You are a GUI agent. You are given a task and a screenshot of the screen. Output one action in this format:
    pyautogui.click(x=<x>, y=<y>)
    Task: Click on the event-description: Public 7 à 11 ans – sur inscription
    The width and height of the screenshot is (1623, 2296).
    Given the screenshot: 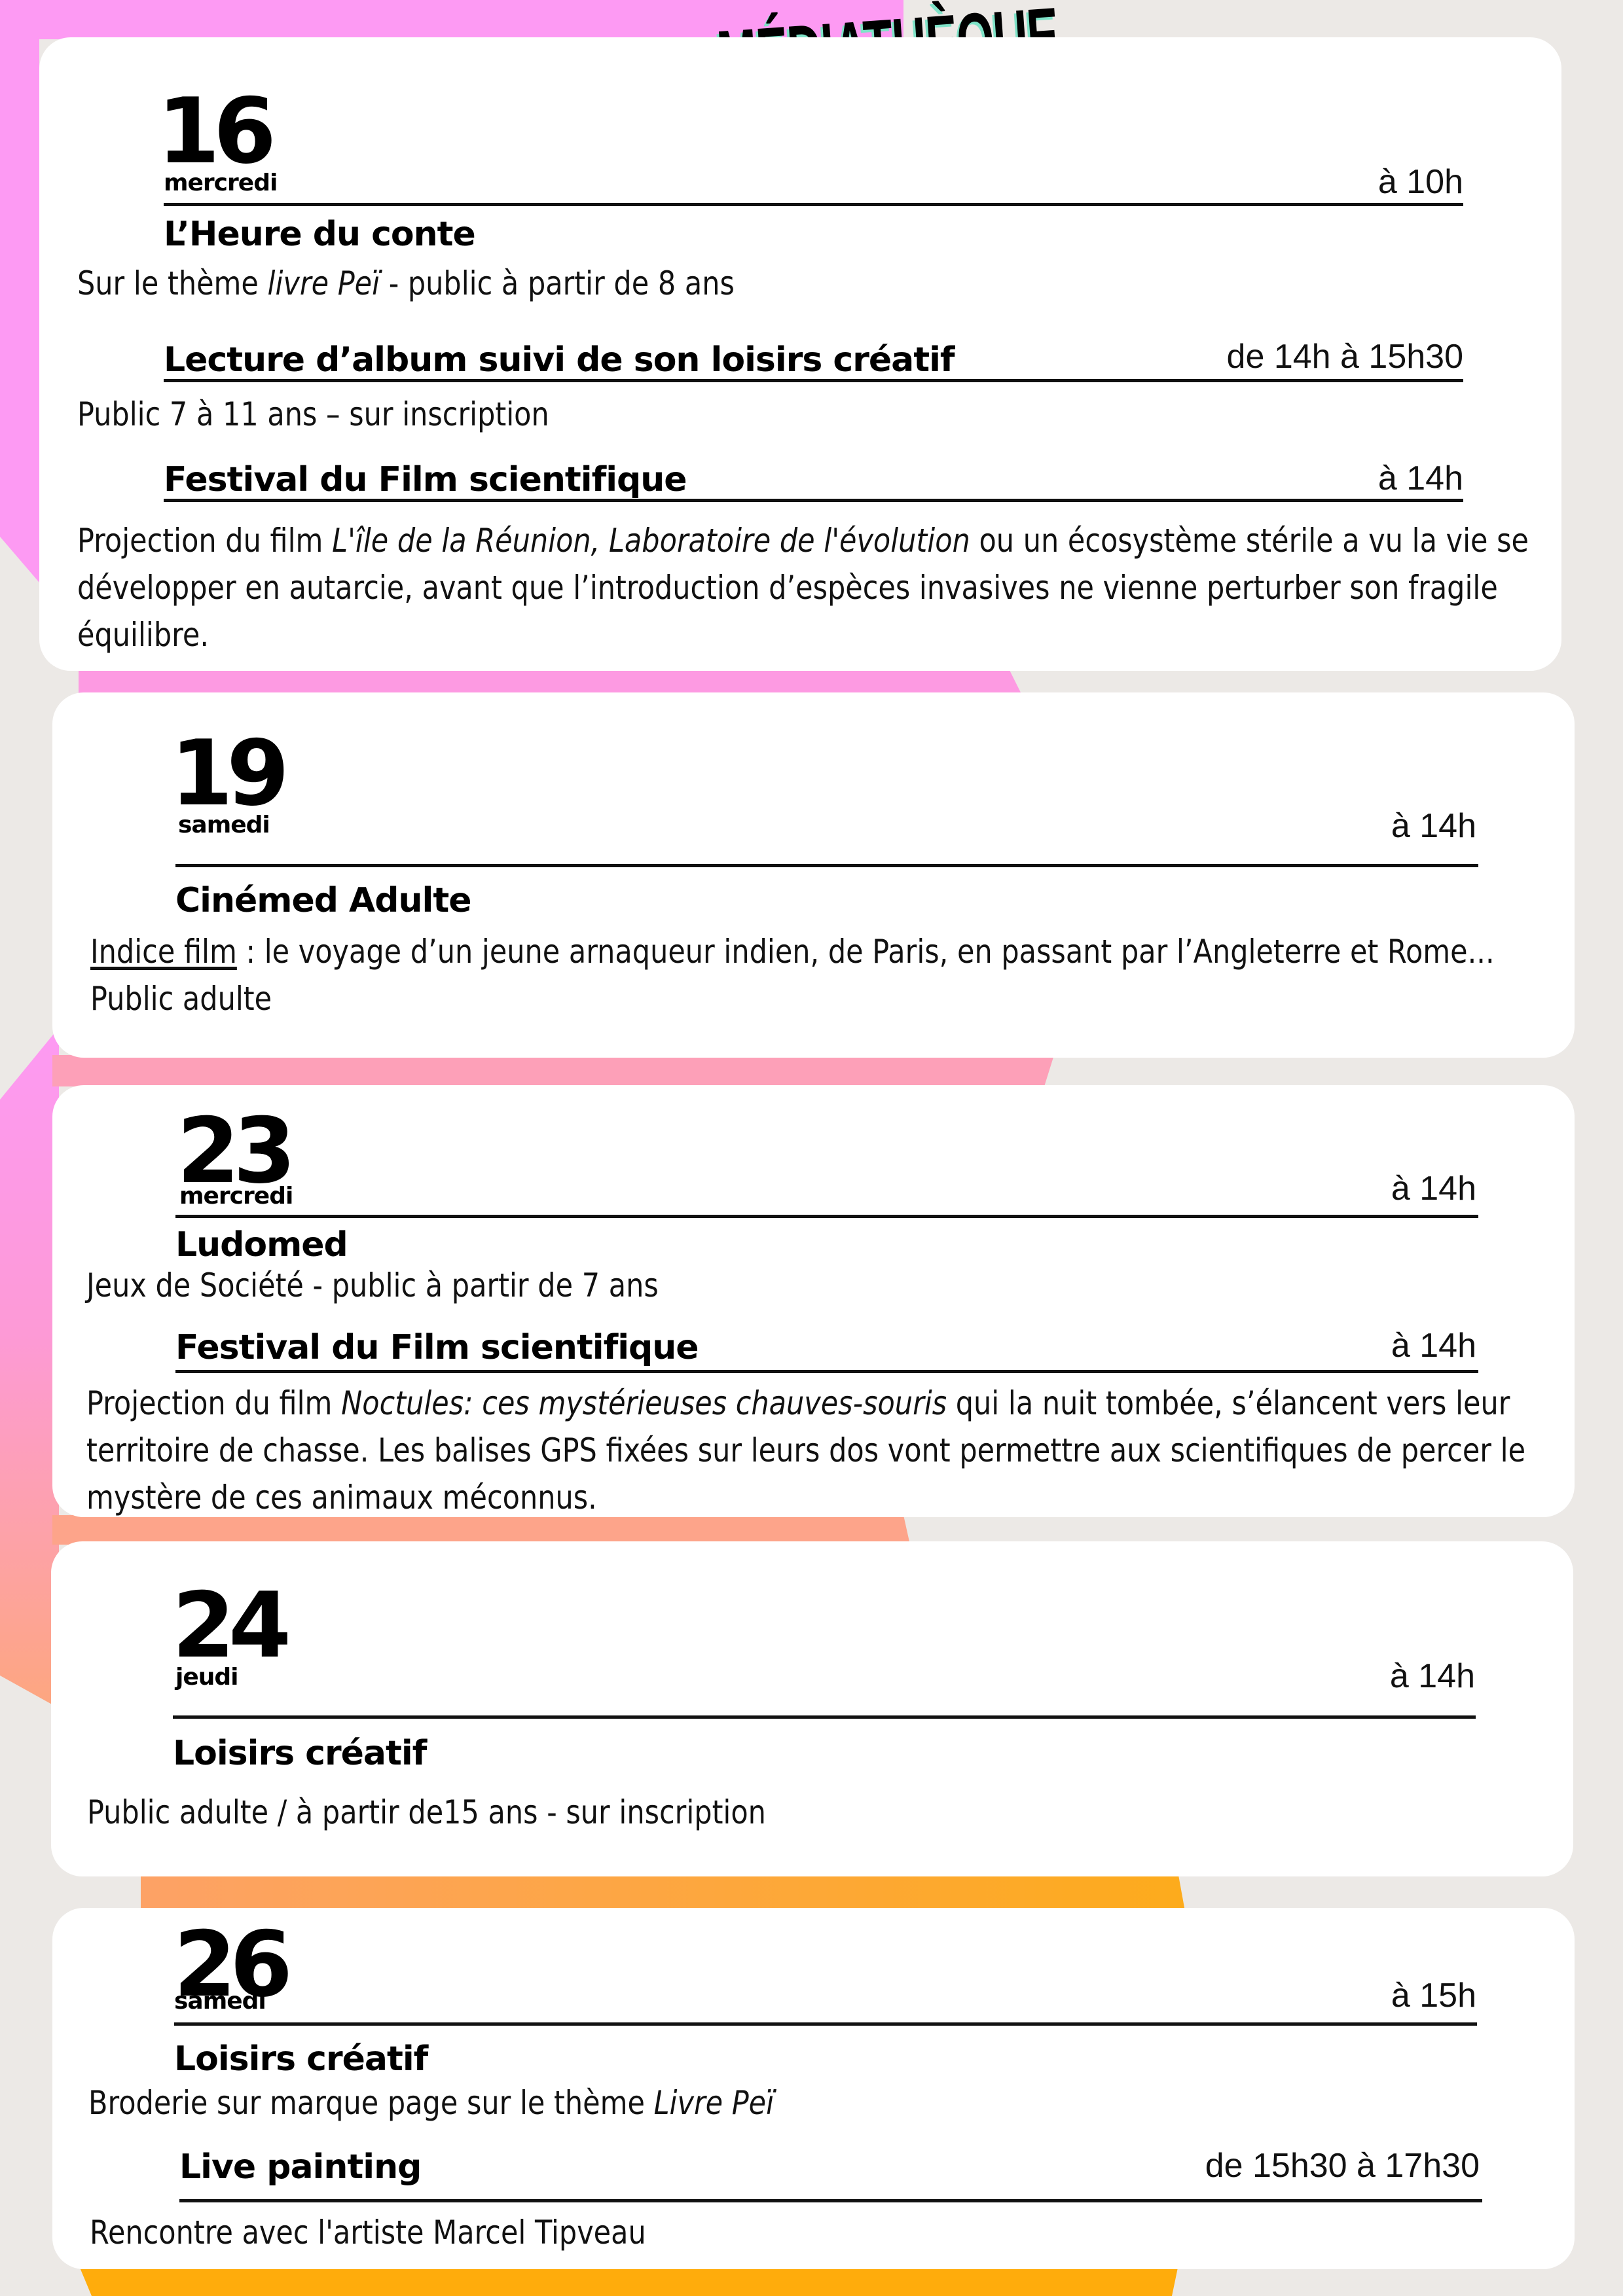 What is the action you would take?
    pyautogui.click(x=313, y=414)
    